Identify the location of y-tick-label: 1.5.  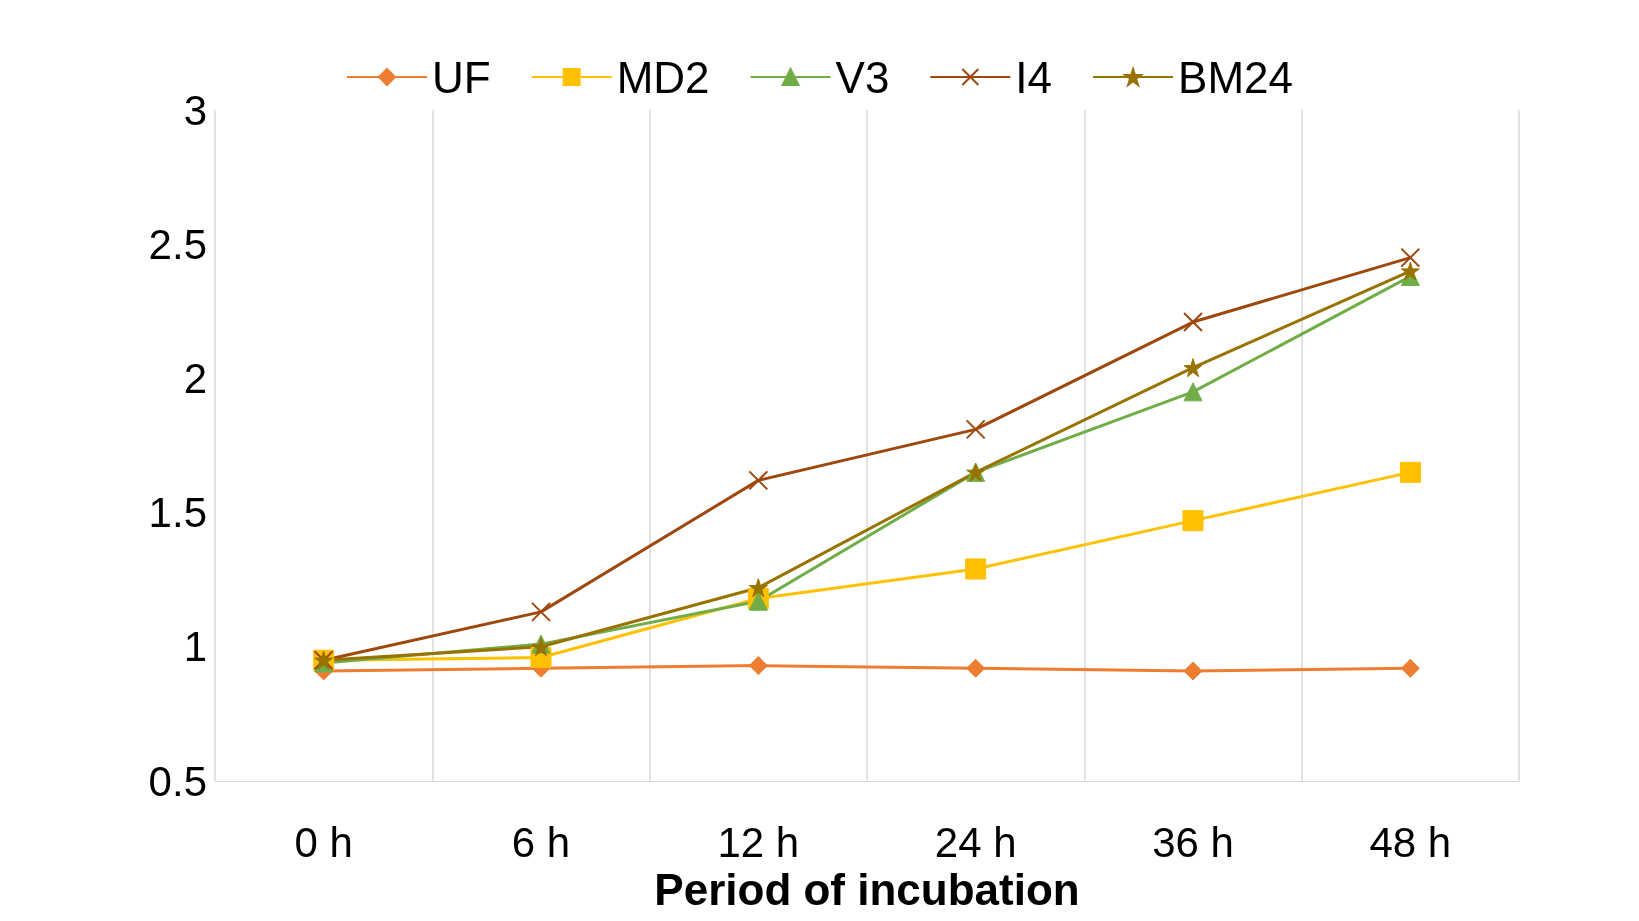
(177, 513).